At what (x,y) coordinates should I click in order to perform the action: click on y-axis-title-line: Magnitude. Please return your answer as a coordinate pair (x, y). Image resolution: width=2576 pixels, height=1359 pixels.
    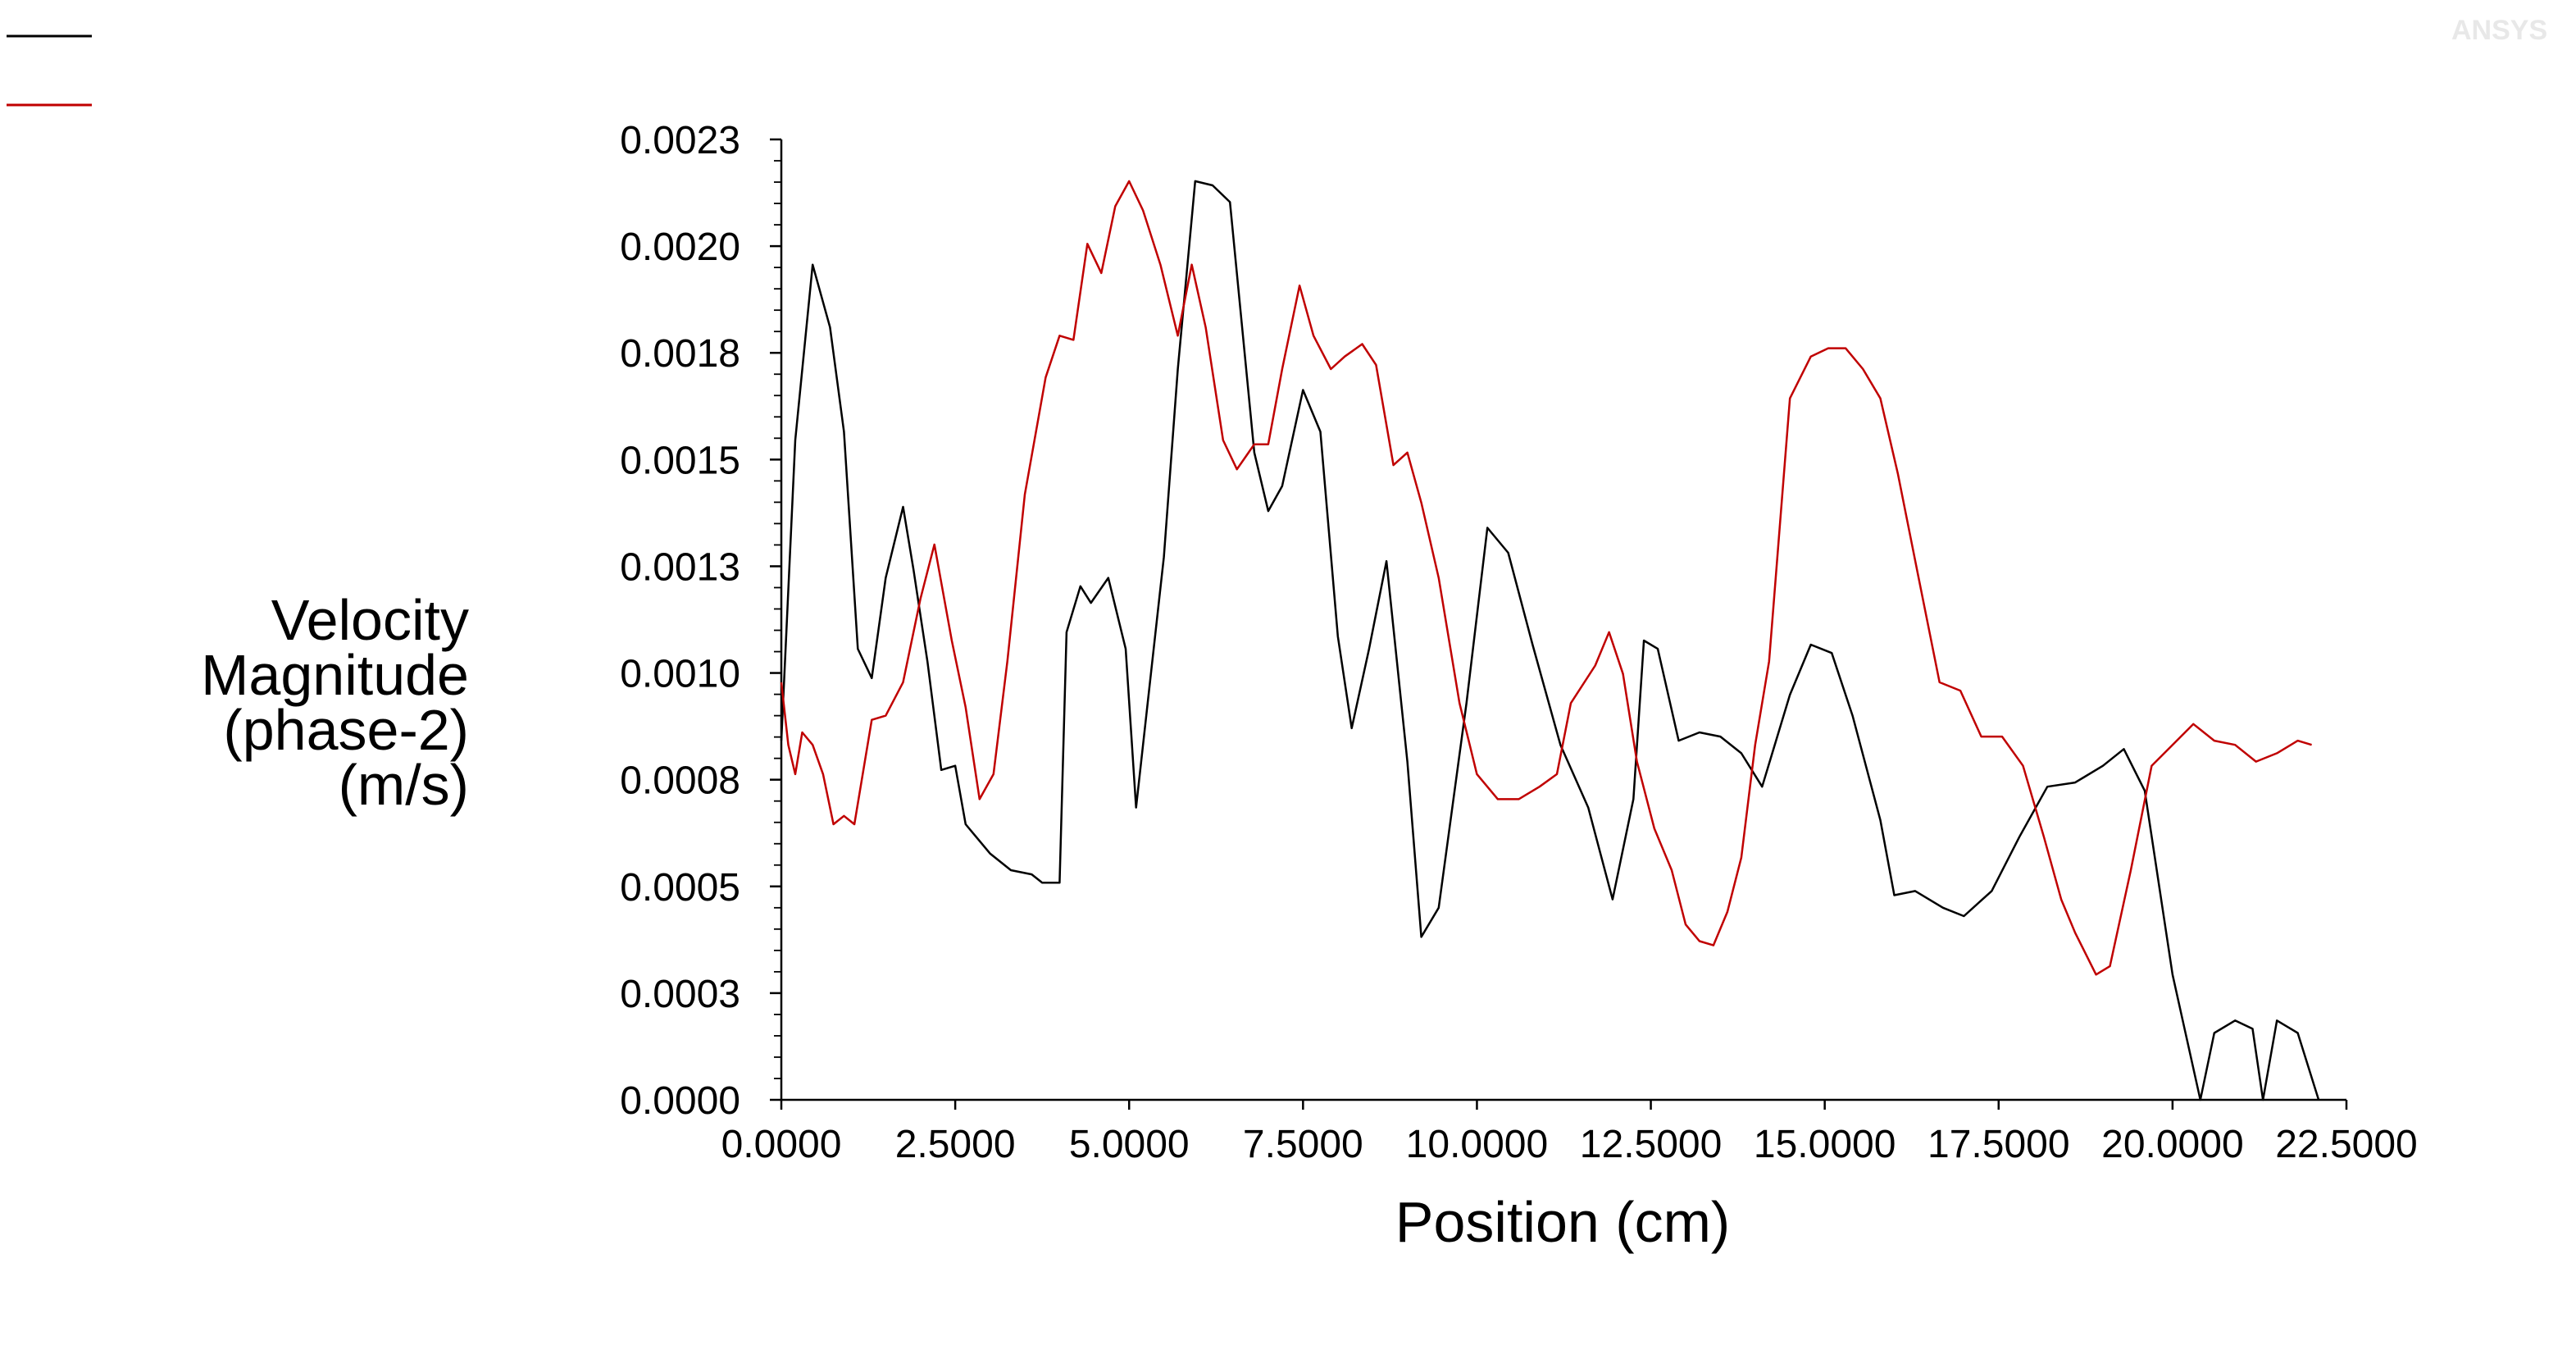
    Looking at the image, I should click on (335, 675).